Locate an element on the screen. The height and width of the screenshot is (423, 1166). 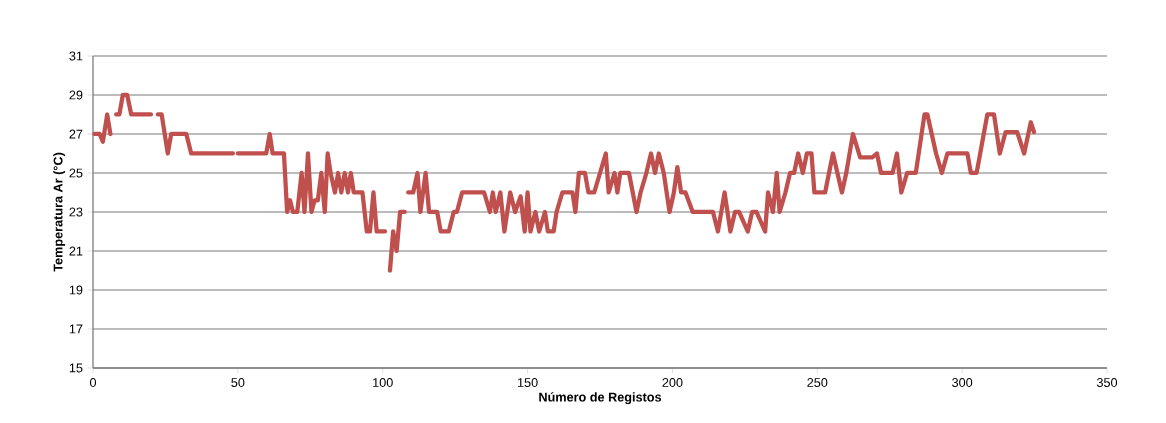
x-tick-label: 0 is located at coordinates (93, 382).